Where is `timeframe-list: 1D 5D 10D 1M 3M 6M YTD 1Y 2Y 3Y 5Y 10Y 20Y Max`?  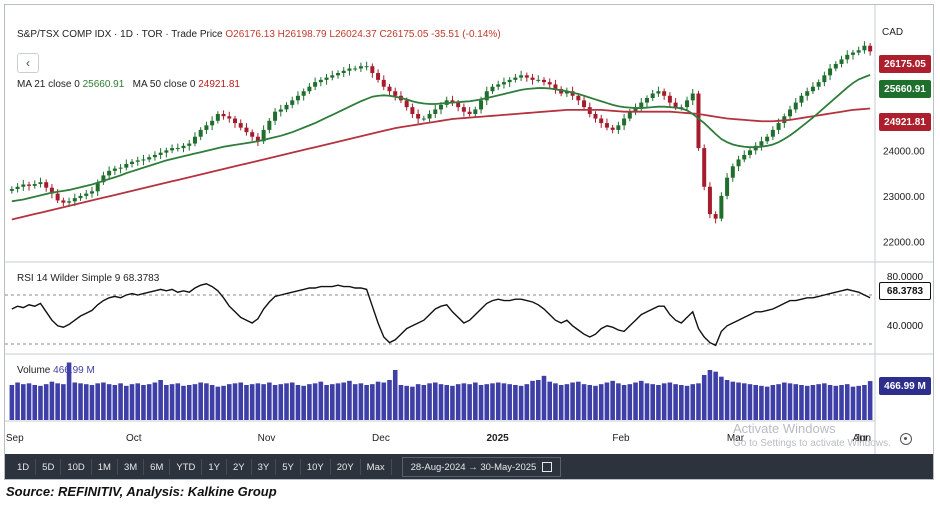
timeframe-list: 1D 5D 10D 1M 3M 6M YTD 1Y 2Y 3Y 5Y 10Y 20Y Max is located at coordinates (201, 467).